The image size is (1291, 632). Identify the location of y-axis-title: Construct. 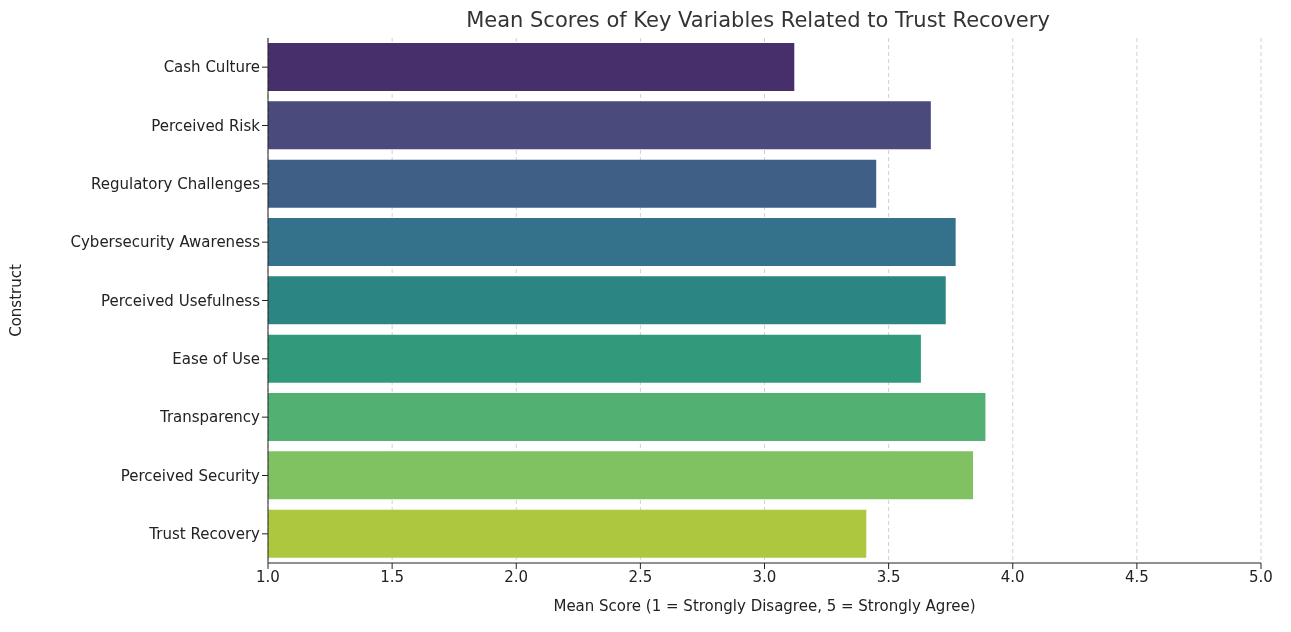
(16, 300).